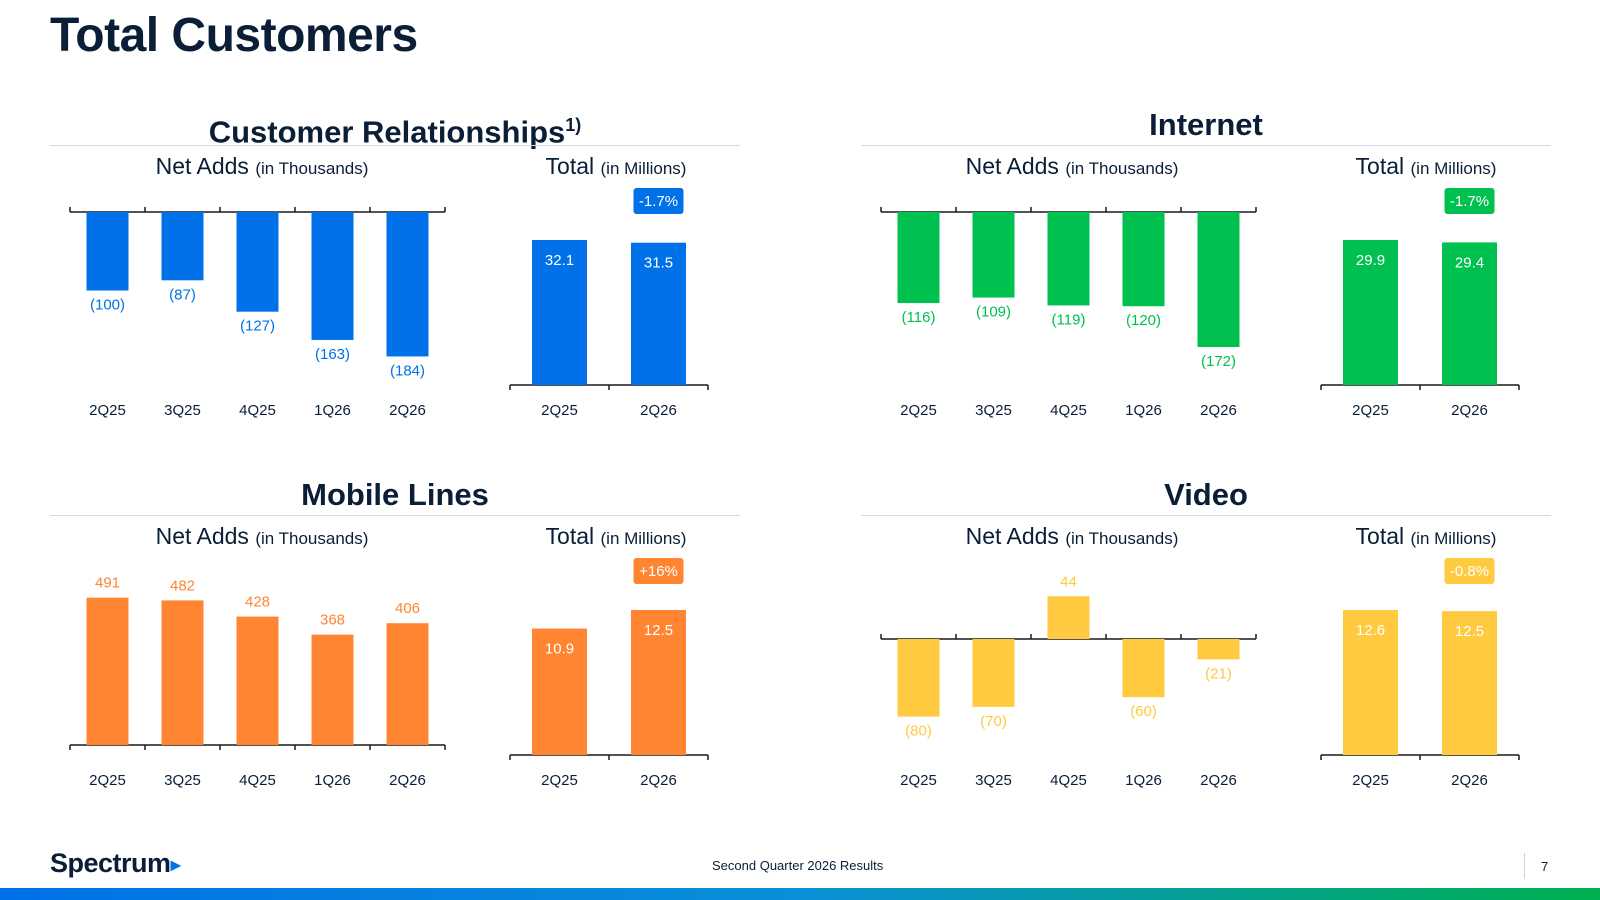 This screenshot has width=1600, height=900. What do you see at coordinates (658, 263) in the screenshot?
I see `total-data-label: 31.5` at bounding box center [658, 263].